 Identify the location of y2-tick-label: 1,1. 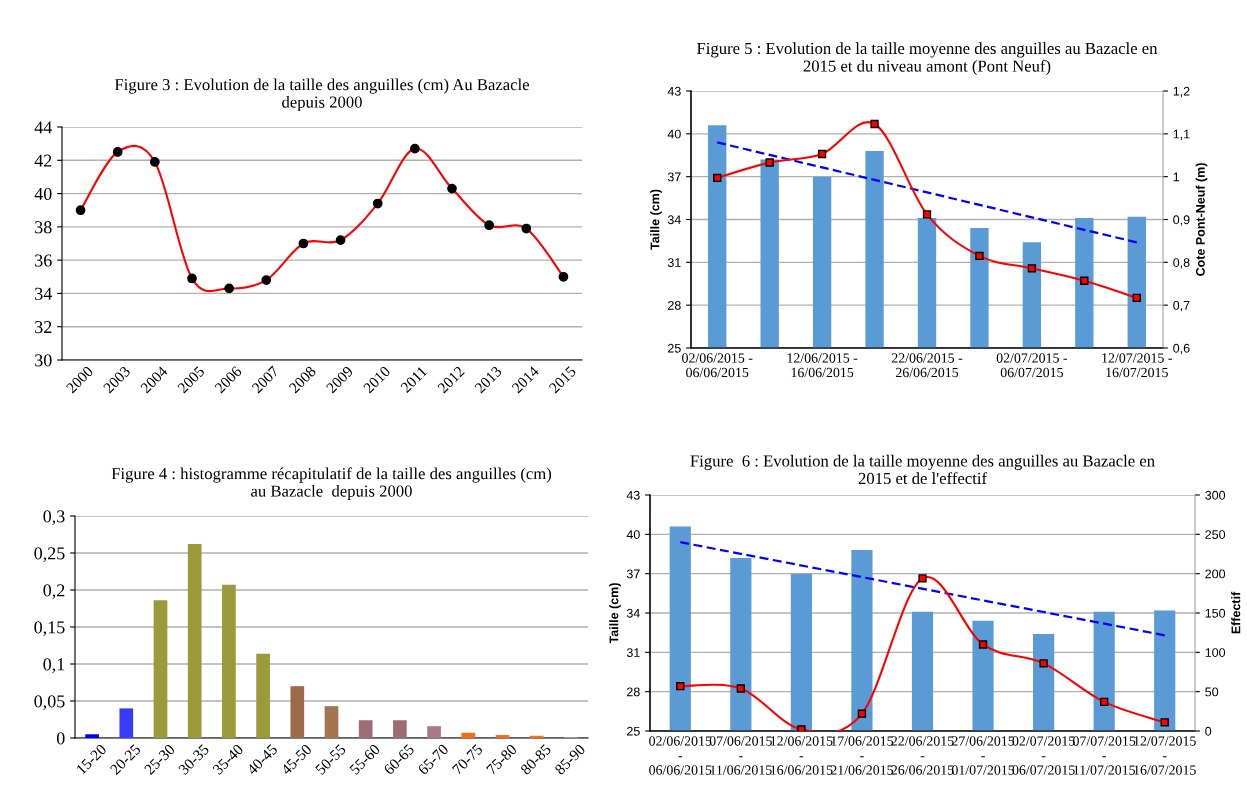
(1181, 134).